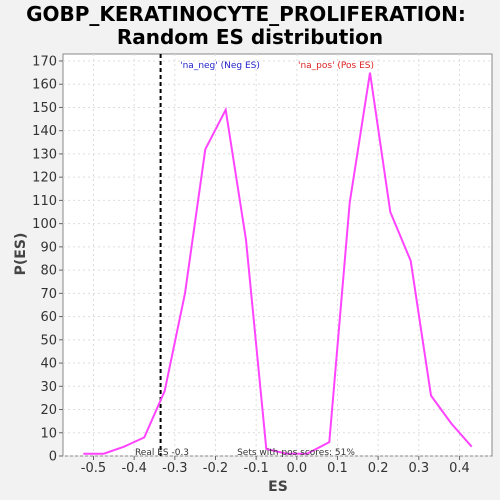  What do you see at coordinates (336, 66) in the screenshot?
I see `pos-es-label: 'na_pos' (Pos ES)` at bounding box center [336, 66].